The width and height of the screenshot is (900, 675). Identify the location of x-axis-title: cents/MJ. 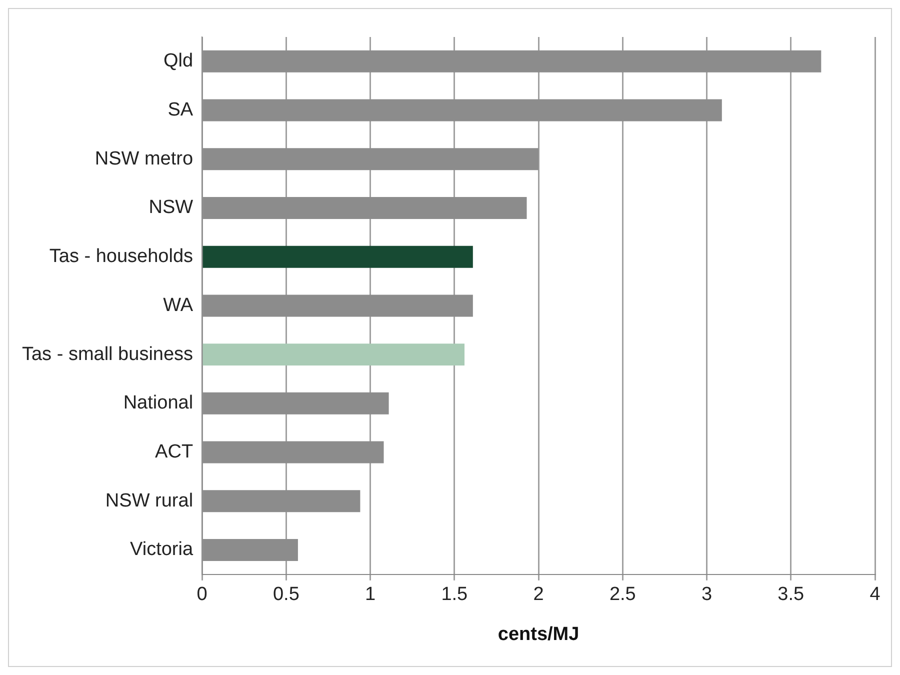
(539, 634).